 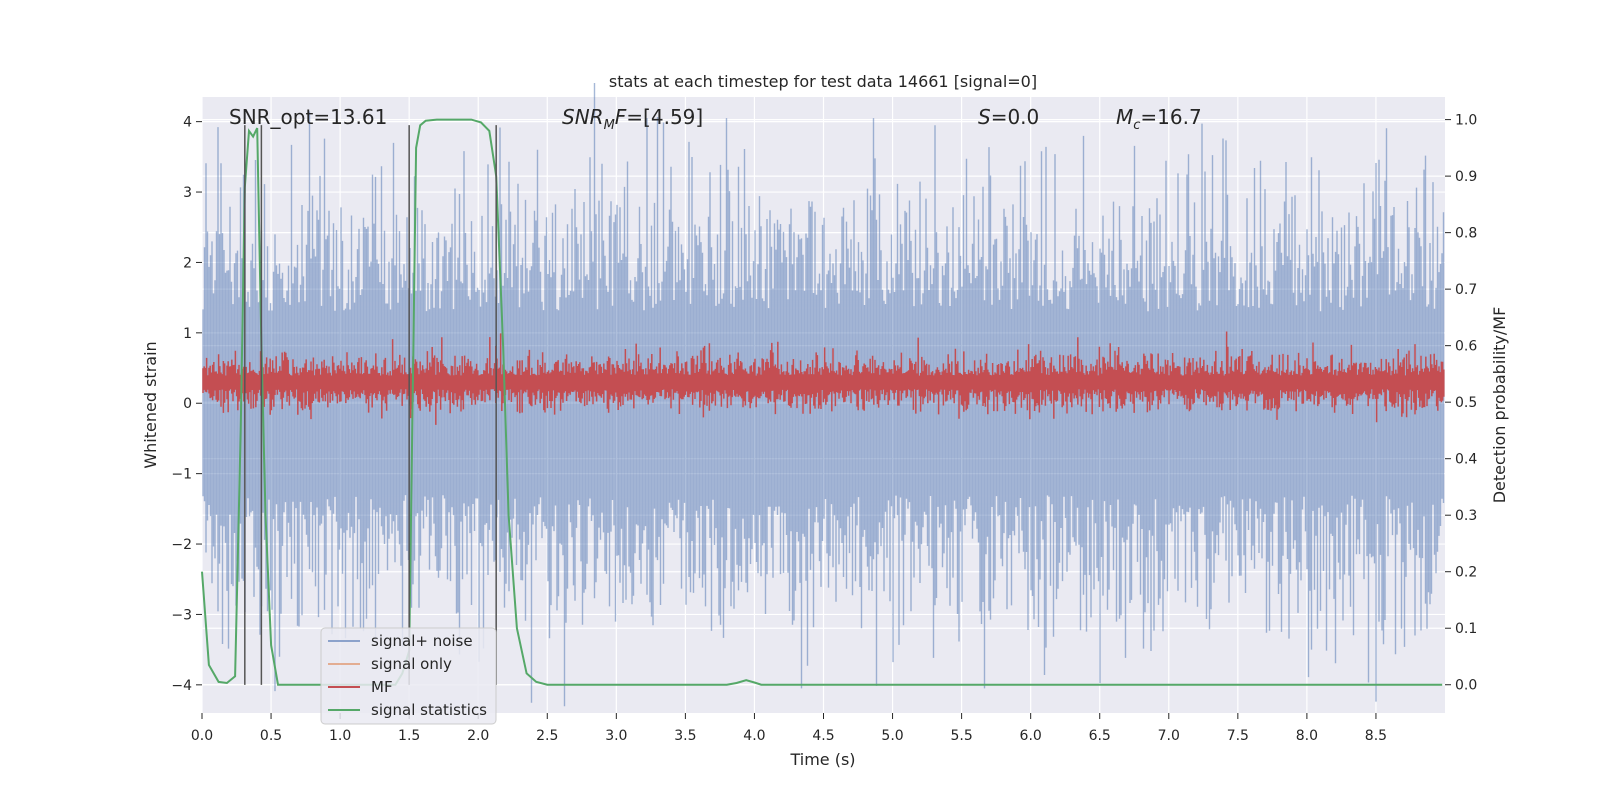 What do you see at coordinates (422, 641) in the screenshot?
I see `legend-label-signal-noise: signal+ noise` at bounding box center [422, 641].